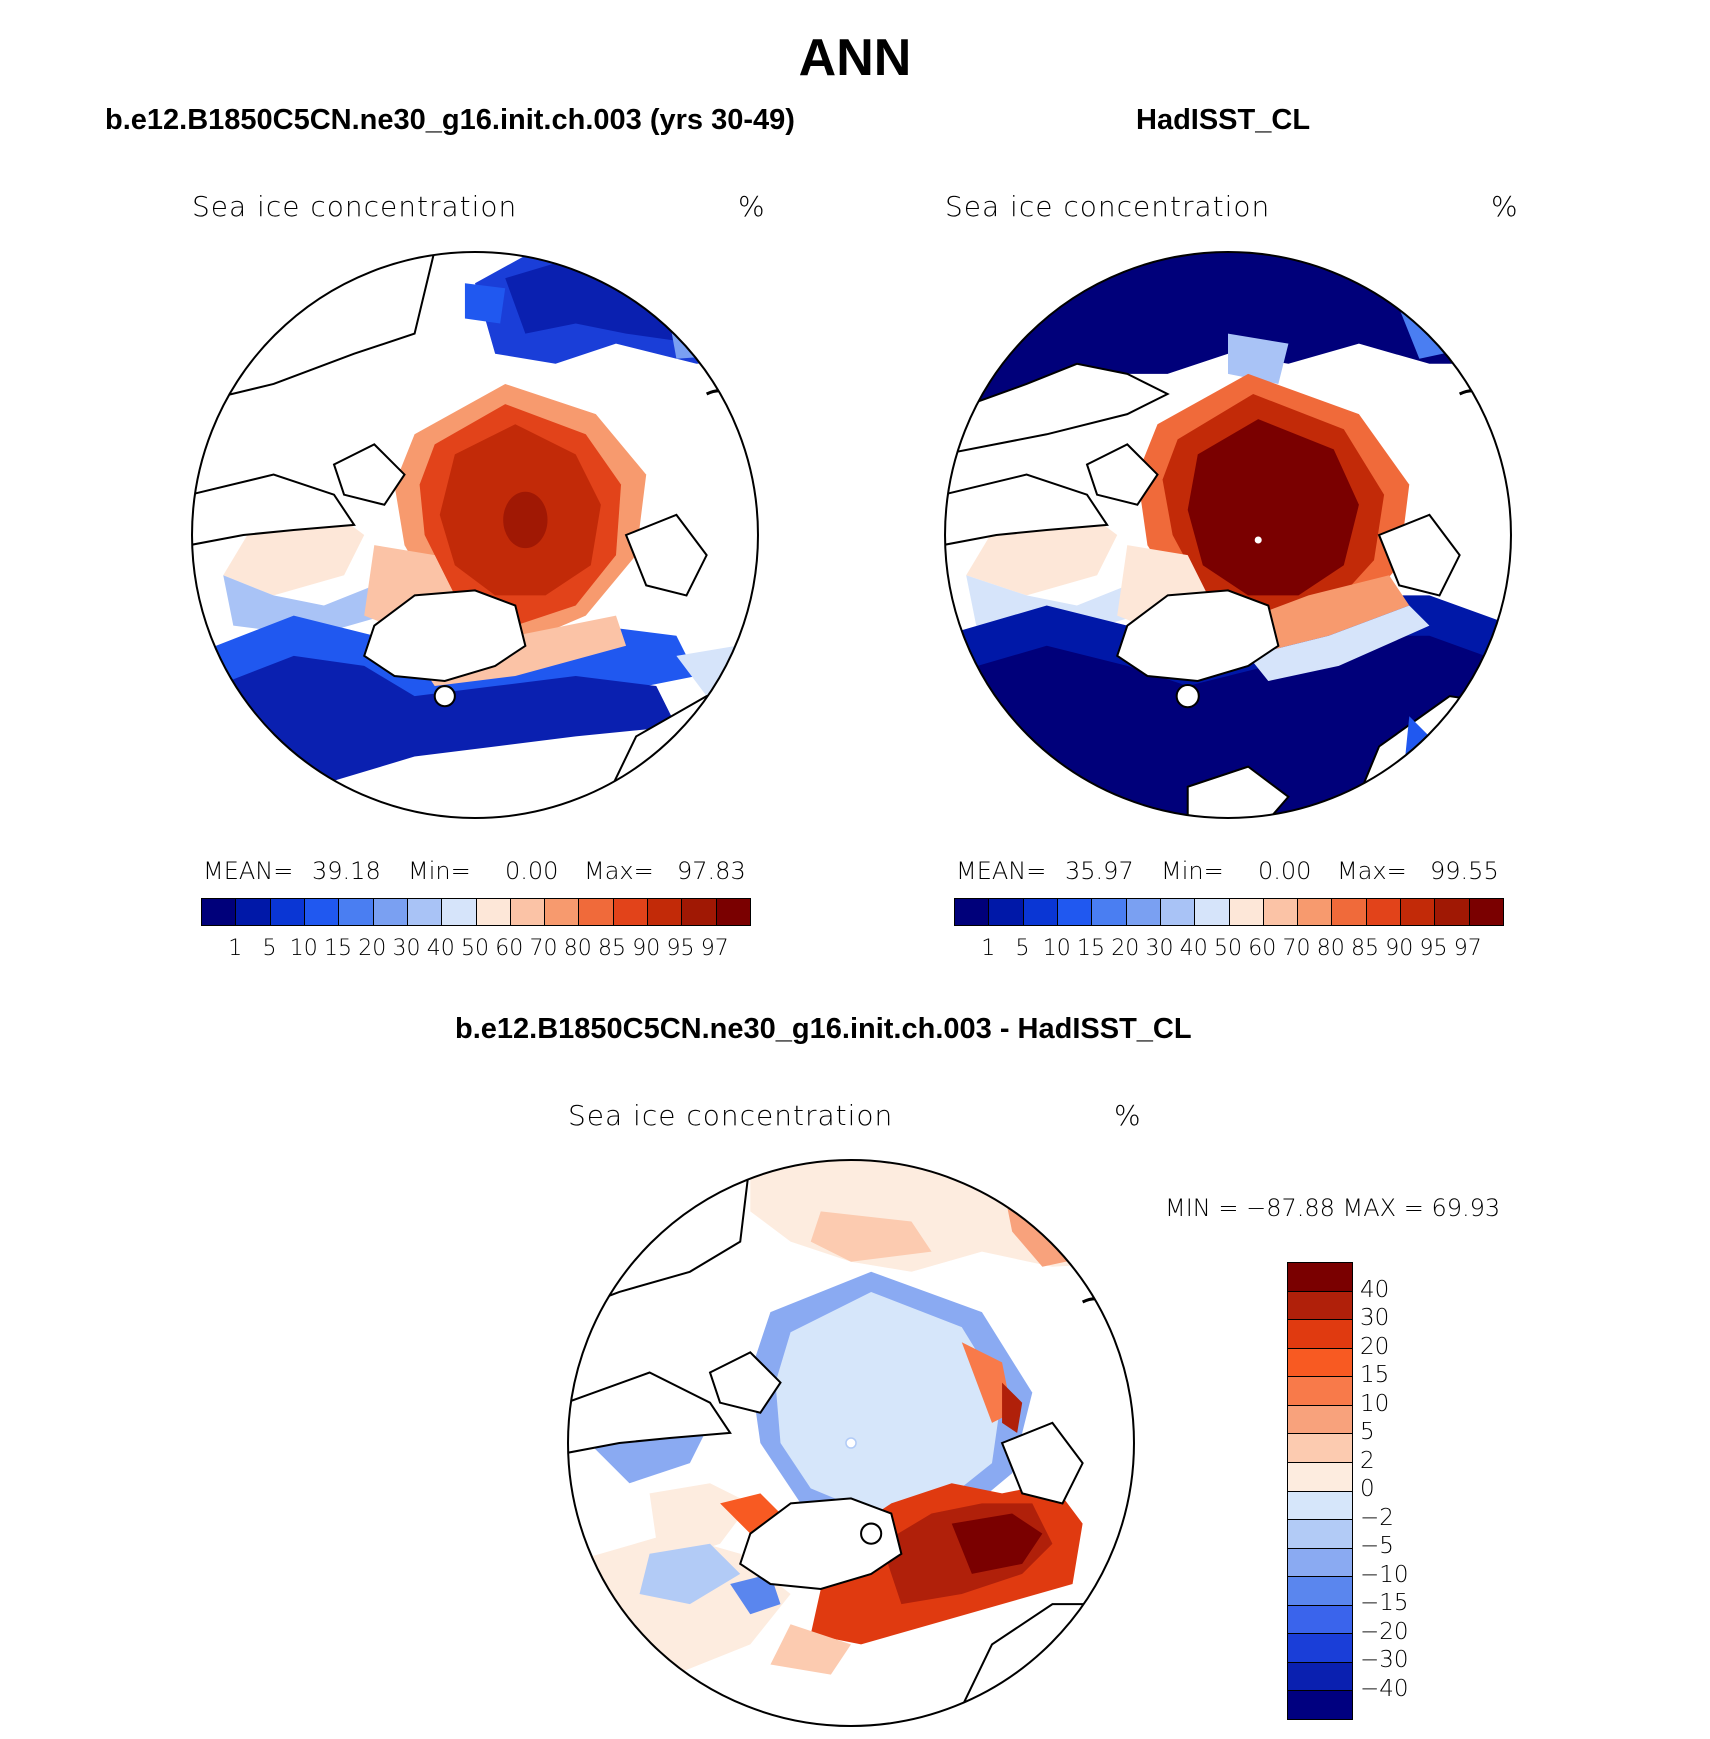 The image size is (1710, 1739). Describe the element at coordinates (1367, 1489) in the screenshot. I see `panel-diff-colorbar-tick-label: 0` at that location.